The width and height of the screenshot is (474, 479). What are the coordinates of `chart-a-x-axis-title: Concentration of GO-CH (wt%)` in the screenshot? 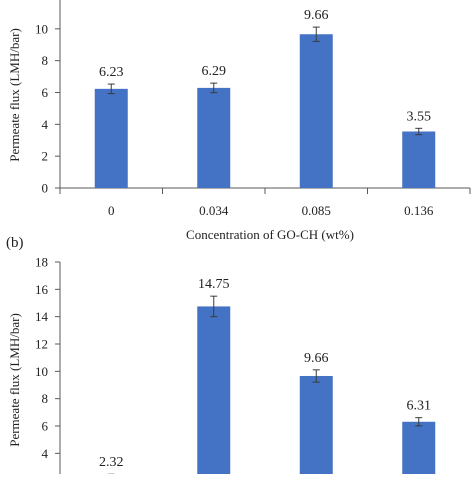 It's located at (270, 234).